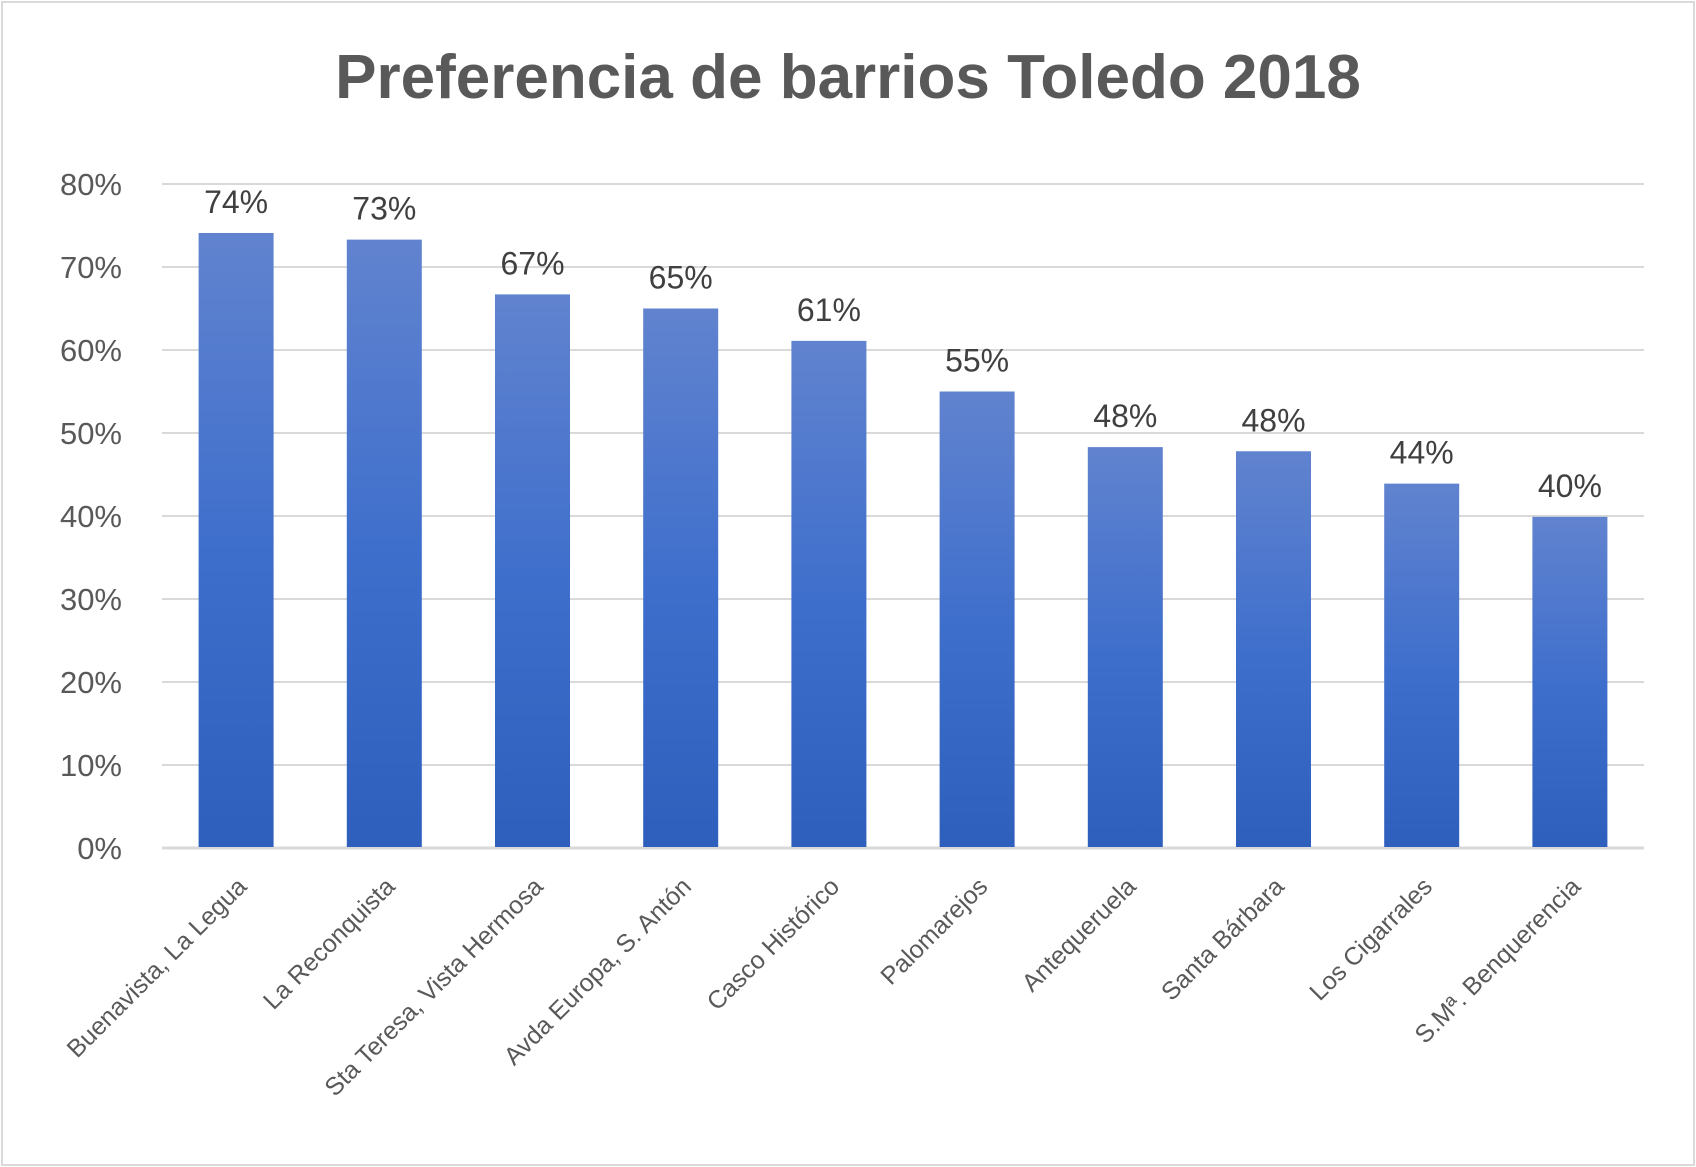 The image size is (1696, 1167). What do you see at coordinates (532, 263) in the screenshot?
I see `data-label: 67%` at bounding box center [532, 263].